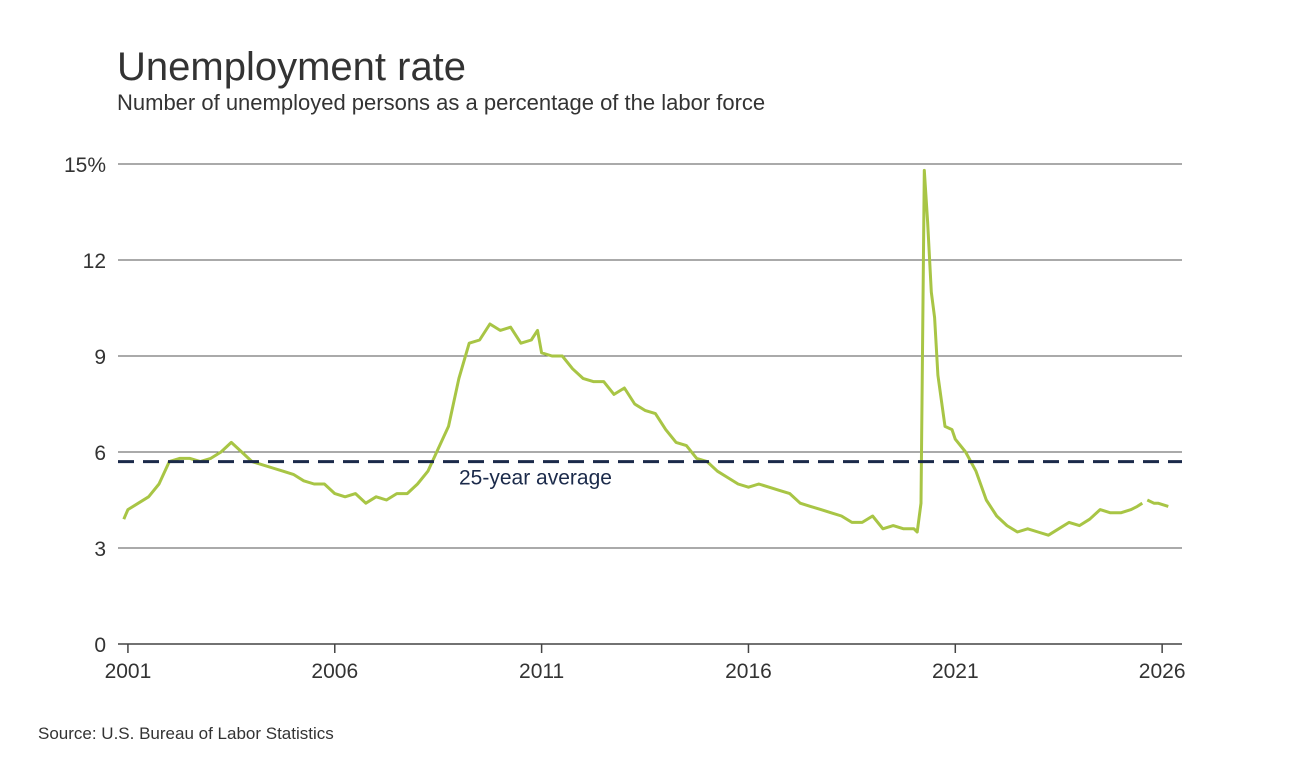  Describe the element at coordinates (955, 671) in the screenshot. I see `x-tick-label: 2021` at that location.